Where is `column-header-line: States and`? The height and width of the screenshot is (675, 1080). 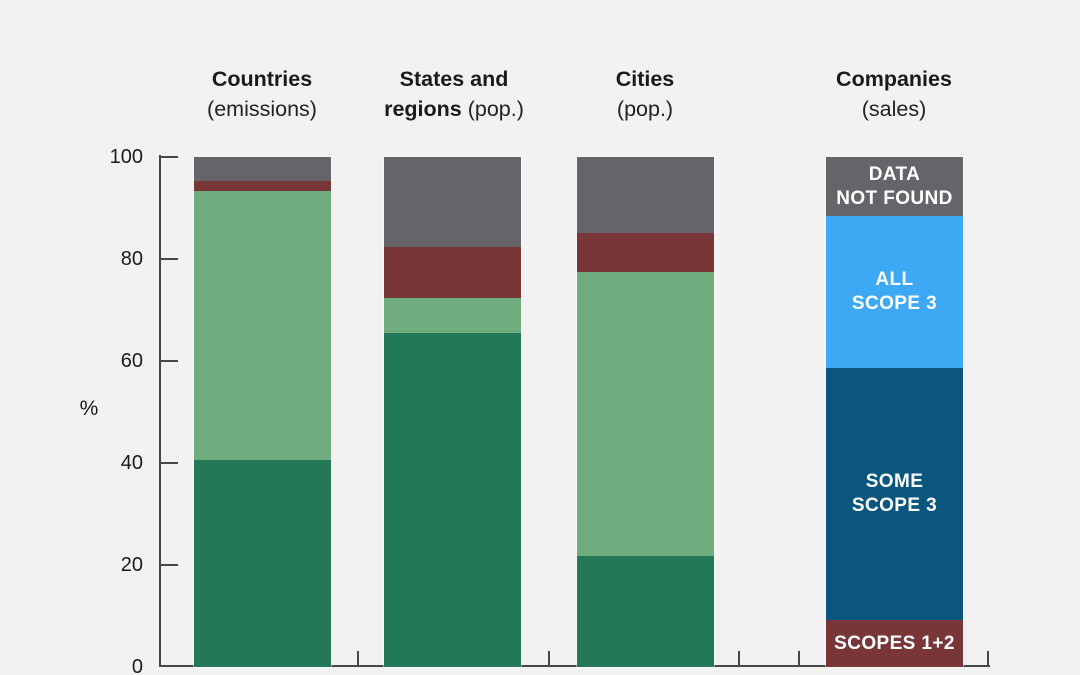 column-header-line: States and is located at coordinates (454, 79).